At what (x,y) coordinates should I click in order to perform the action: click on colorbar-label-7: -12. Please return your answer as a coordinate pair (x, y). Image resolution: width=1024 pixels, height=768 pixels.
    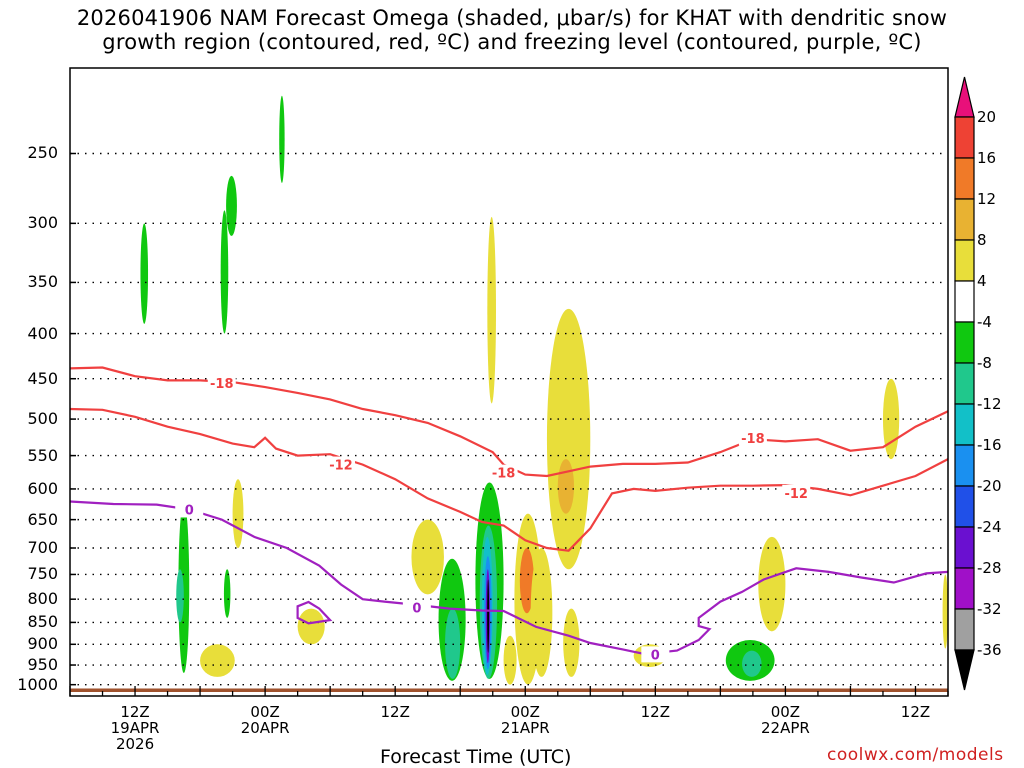
    Looking at the image, I should click on (989, 404).